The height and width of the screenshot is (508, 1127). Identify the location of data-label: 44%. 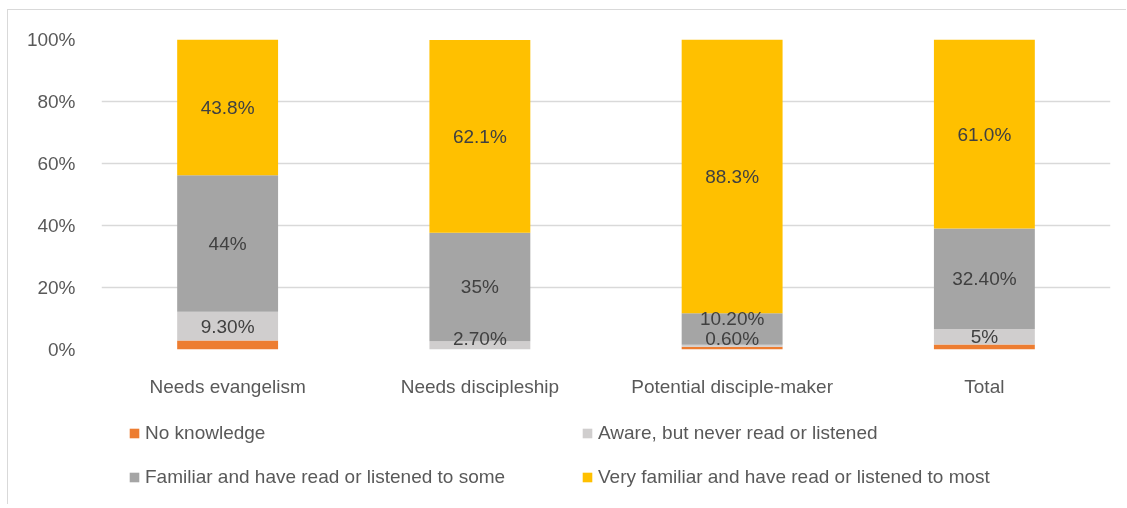
(227, 243).